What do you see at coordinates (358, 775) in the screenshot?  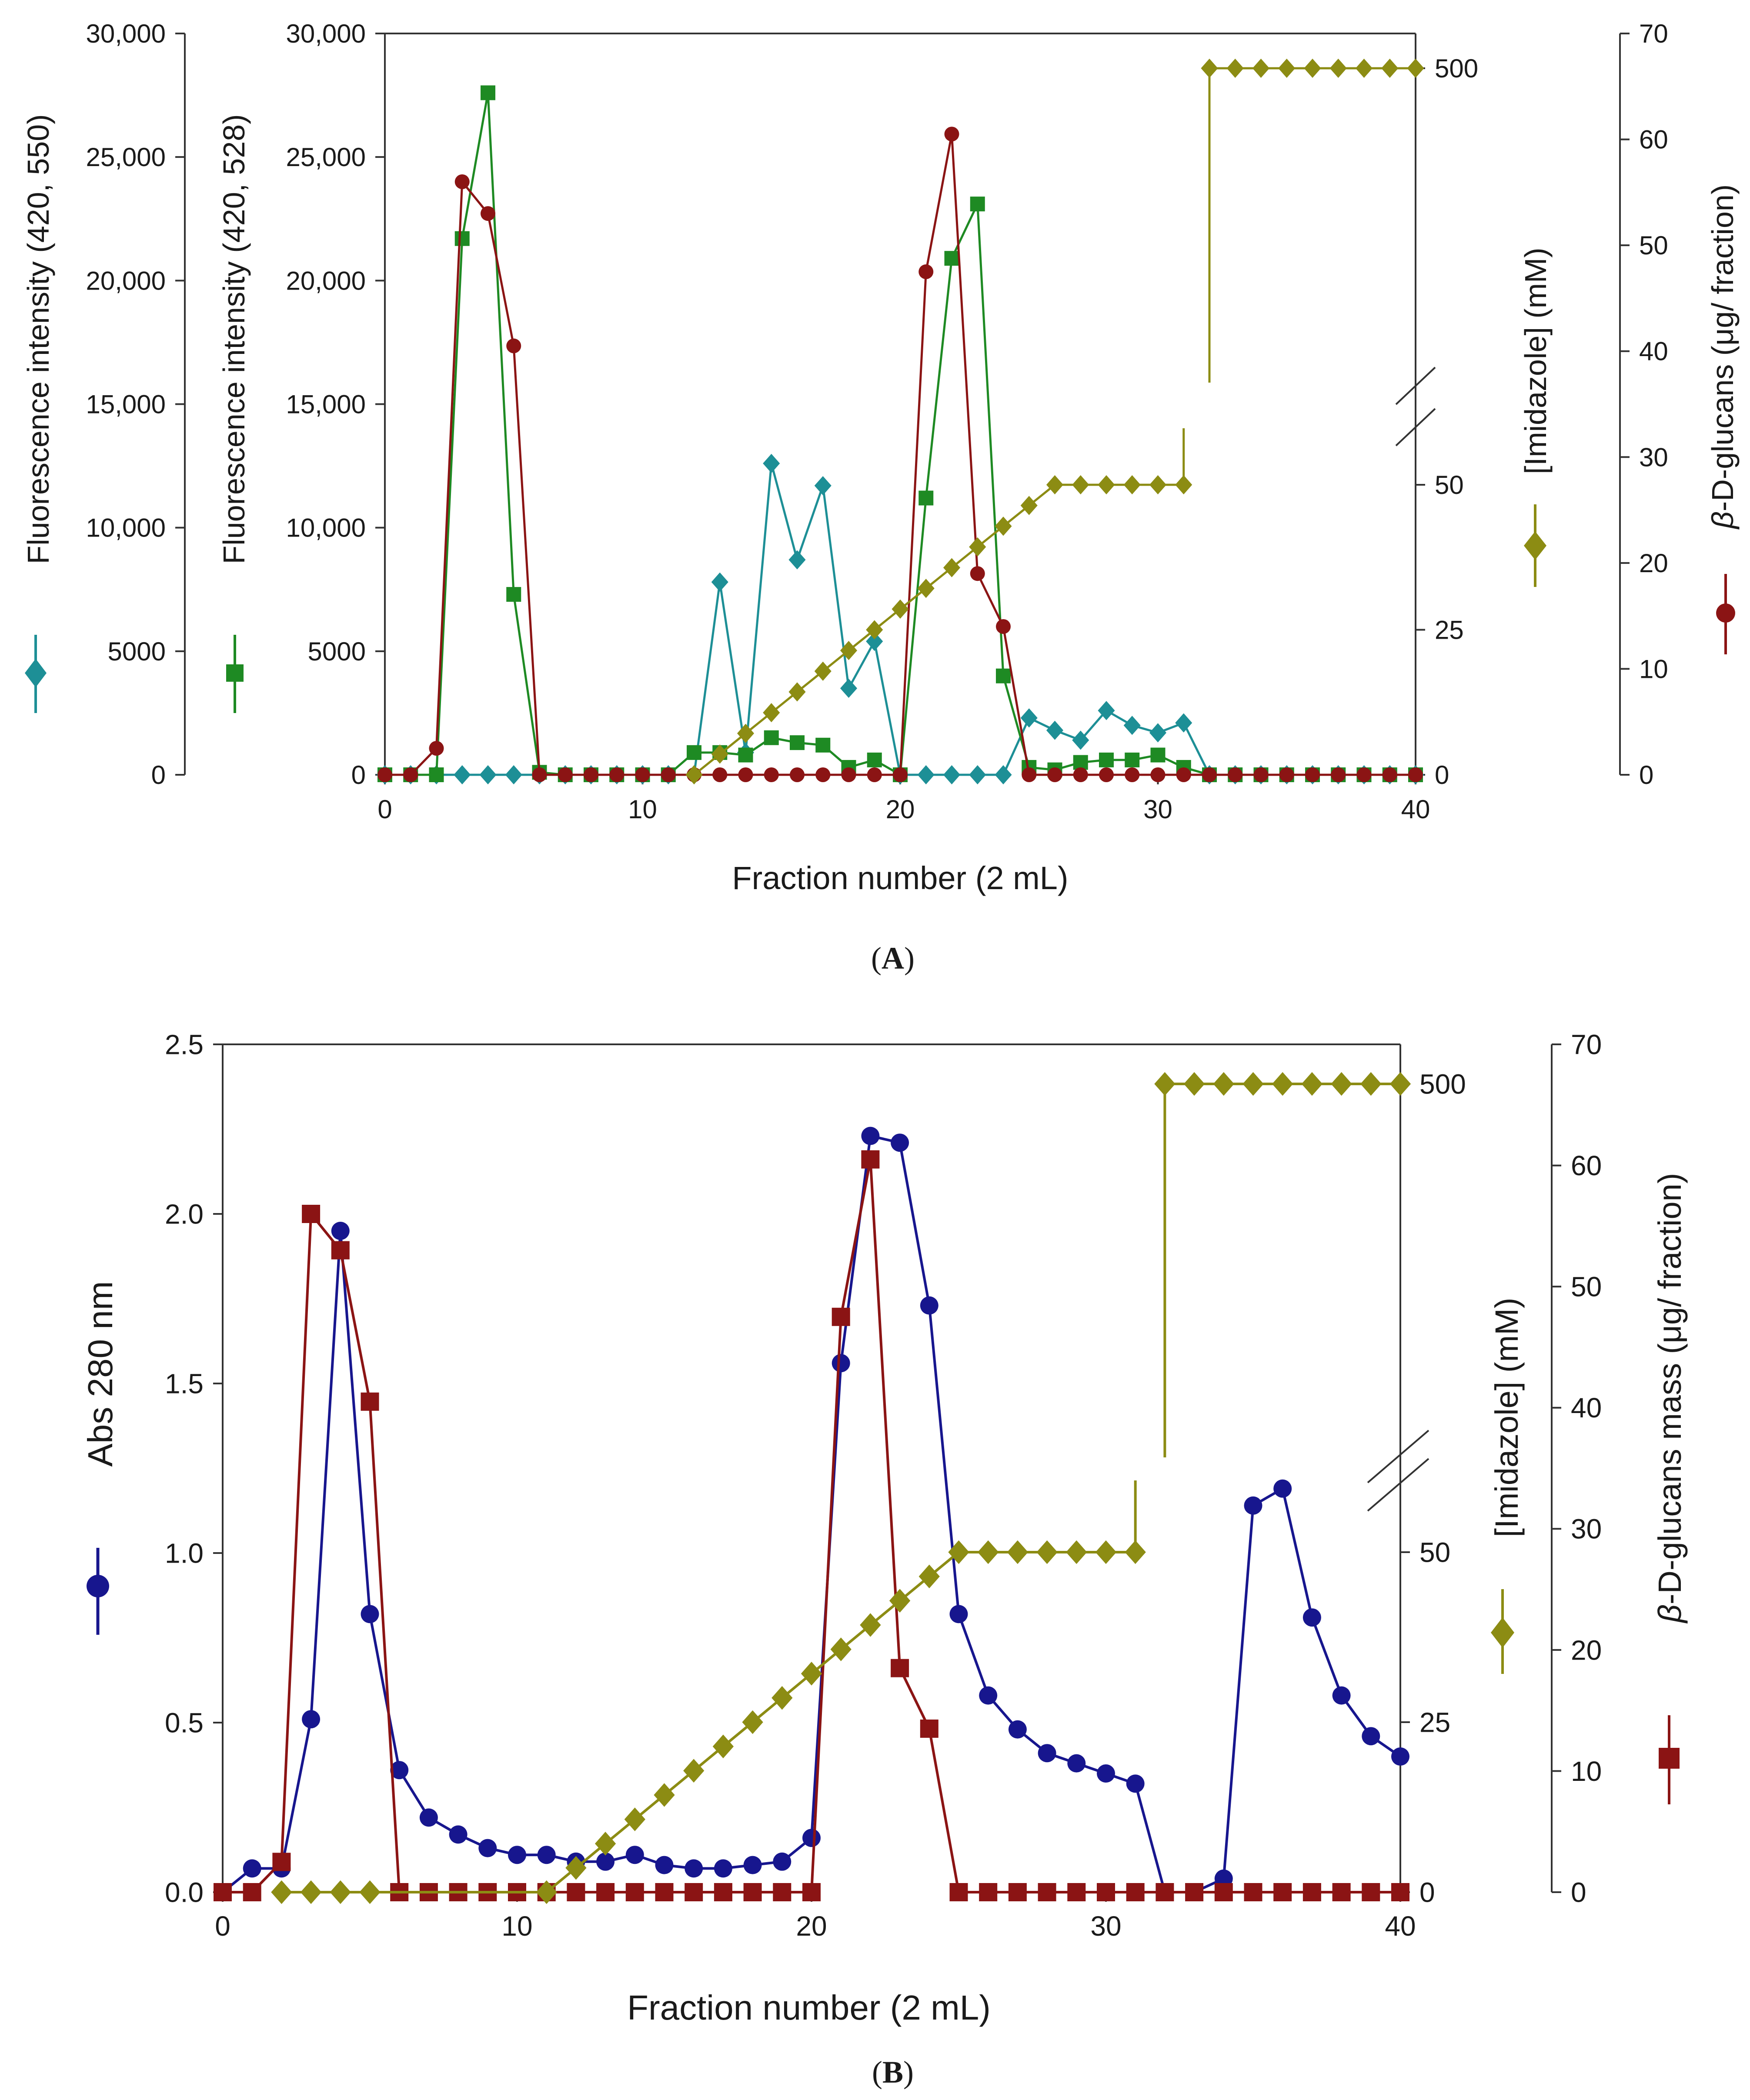 I see `left2-tick-label: 0` at bounding box center [358, 775].